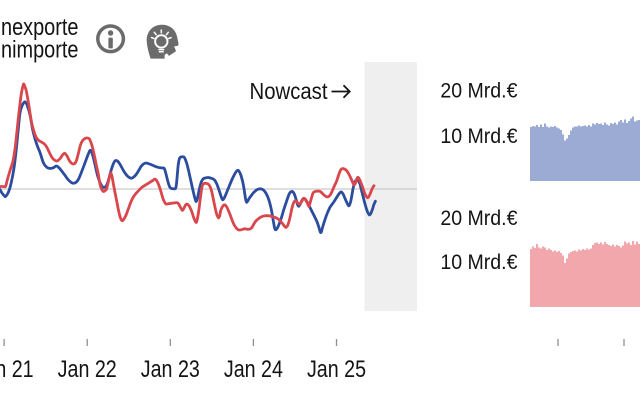 Image resolution: width=640 pixels, height=405 pixels. Describe the element at coordinates (336, 368) in the screenshot. I see `svg-text: Jan 25` at that location.